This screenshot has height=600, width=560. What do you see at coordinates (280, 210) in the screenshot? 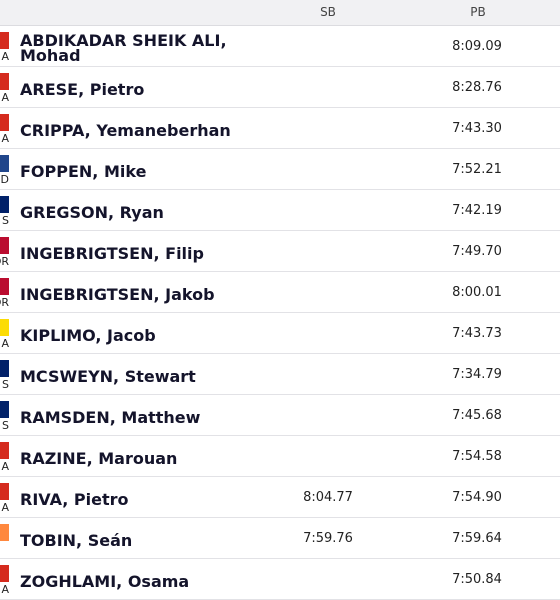
I see `athlete-row: S GREGSON, Ryan 7:42.19` at bounding box center [280, 210].